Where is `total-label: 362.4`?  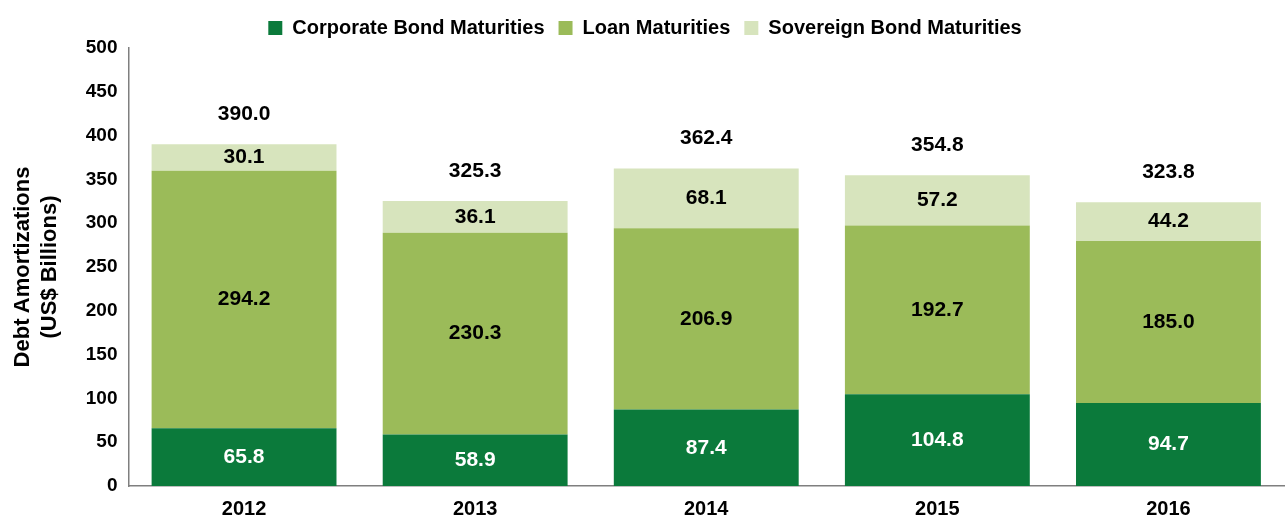
total-label: 362.4 is located at coordinates (706, 137).